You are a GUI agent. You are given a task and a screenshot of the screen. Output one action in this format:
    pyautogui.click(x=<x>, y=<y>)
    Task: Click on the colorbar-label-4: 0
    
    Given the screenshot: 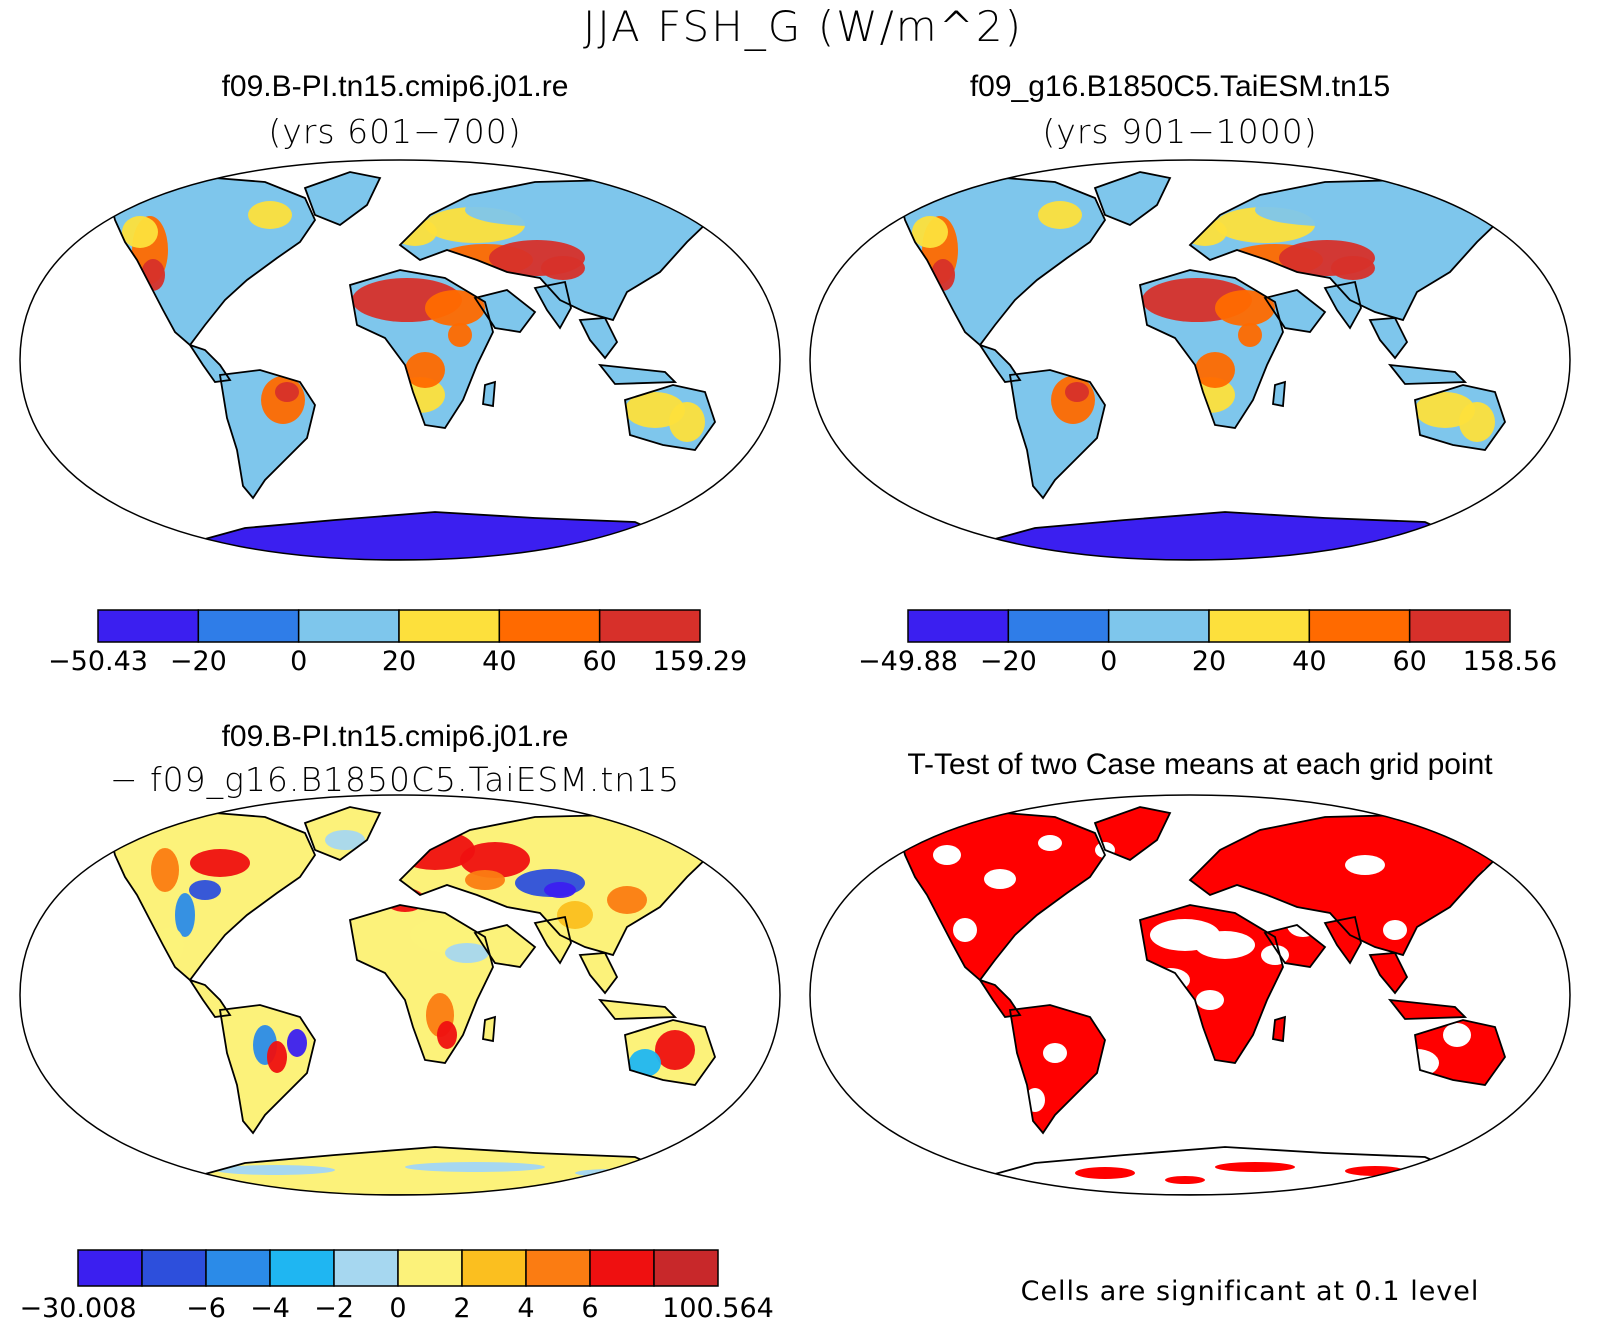 What is the action you would take?
    pyautogui.click(x=397, y=1308)
    